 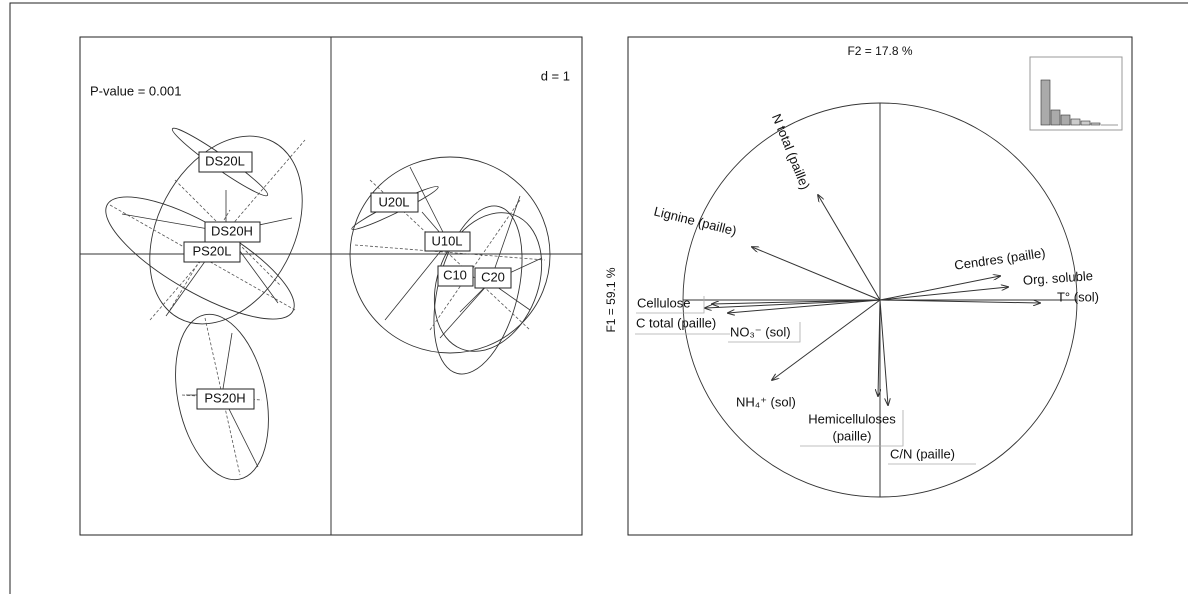 I want to click on variable-label: NH₄⁺ (sol), so click(x=766, y=401).